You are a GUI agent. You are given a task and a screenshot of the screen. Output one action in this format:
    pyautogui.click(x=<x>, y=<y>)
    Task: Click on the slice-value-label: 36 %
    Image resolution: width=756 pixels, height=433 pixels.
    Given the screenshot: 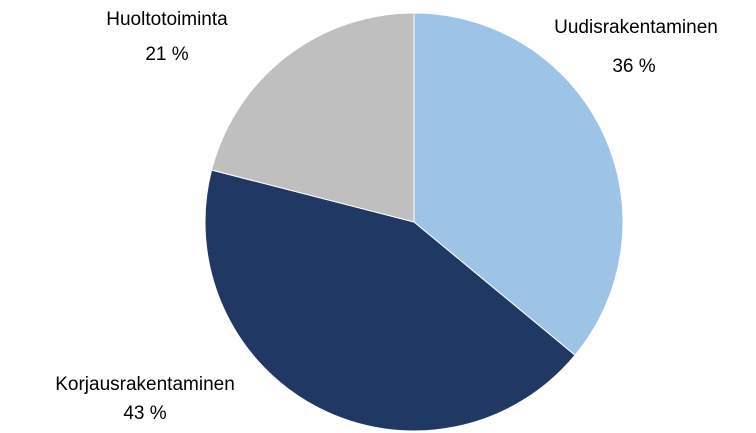 What is the action you would take?
    pyautogui.click(x=633, y=66)
    